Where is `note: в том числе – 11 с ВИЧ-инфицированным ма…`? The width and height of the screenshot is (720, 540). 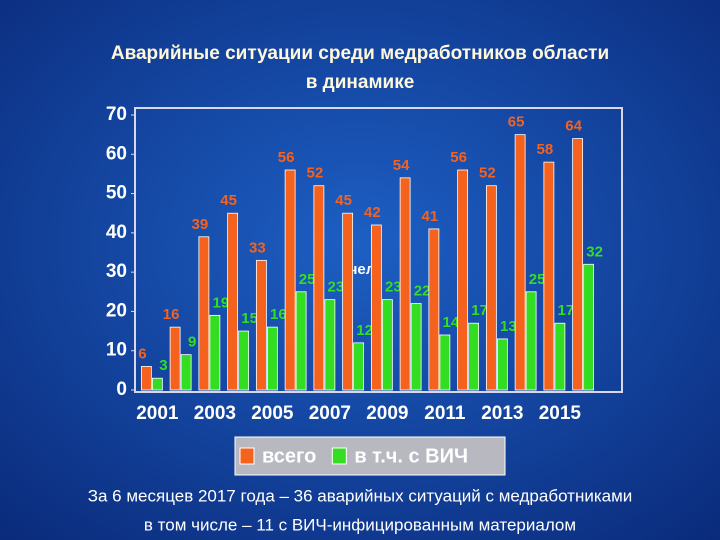
note: в том числе – 11 с ВИЧ-инфицированным ма… is located at coordinates (360, 524).